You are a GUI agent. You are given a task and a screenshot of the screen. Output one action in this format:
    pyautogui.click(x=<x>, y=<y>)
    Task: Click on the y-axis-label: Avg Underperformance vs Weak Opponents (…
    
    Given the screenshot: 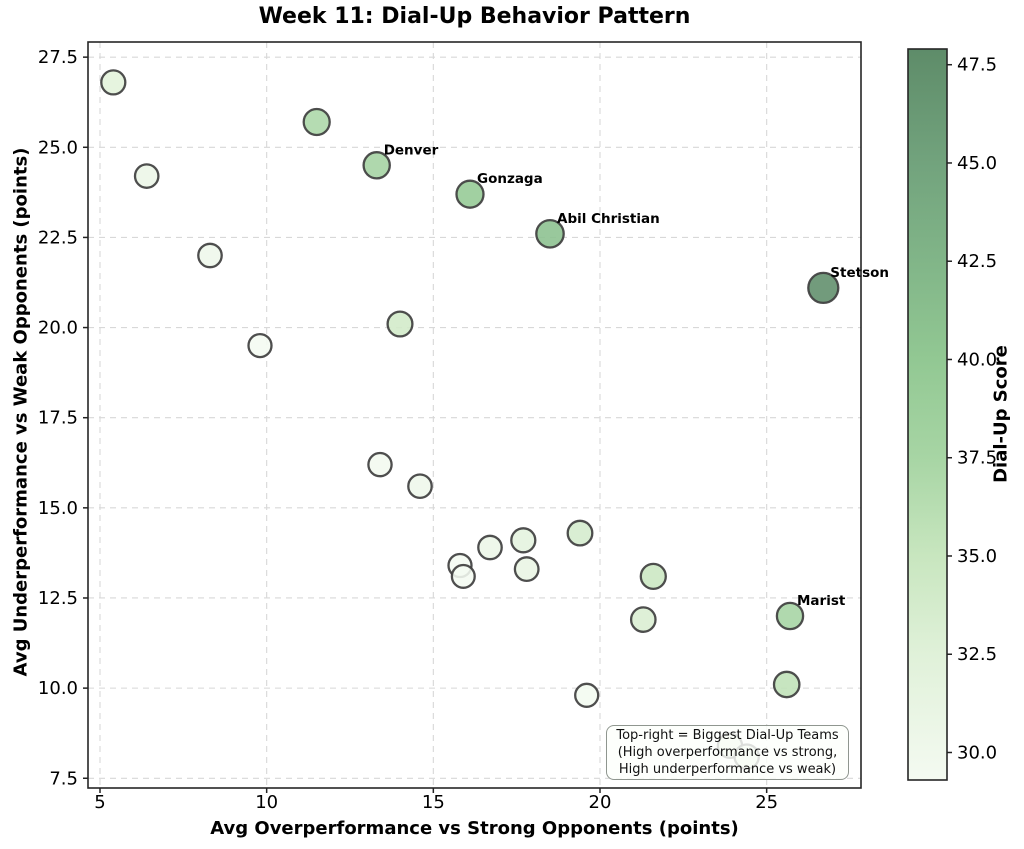 What is the action you would take?
    pyautogui.click(x=21, y=412)
    